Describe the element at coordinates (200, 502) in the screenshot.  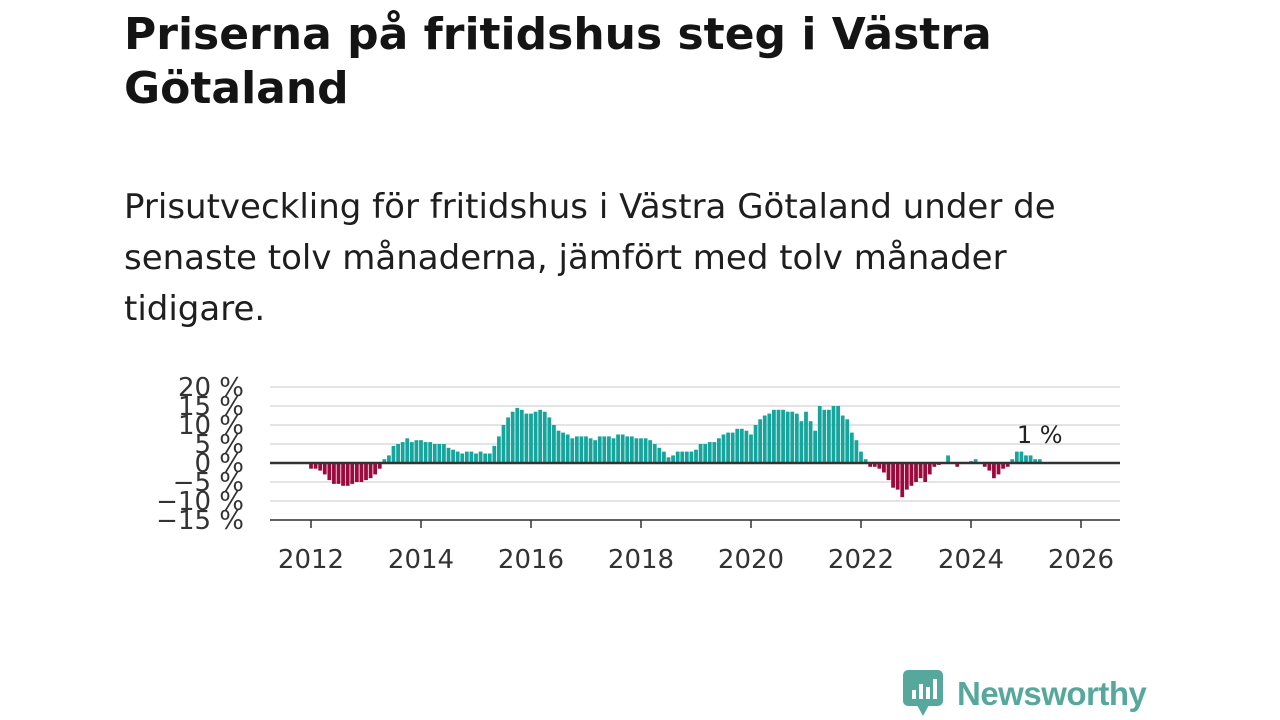
I see `y-tick-label: −10 %` at that location.